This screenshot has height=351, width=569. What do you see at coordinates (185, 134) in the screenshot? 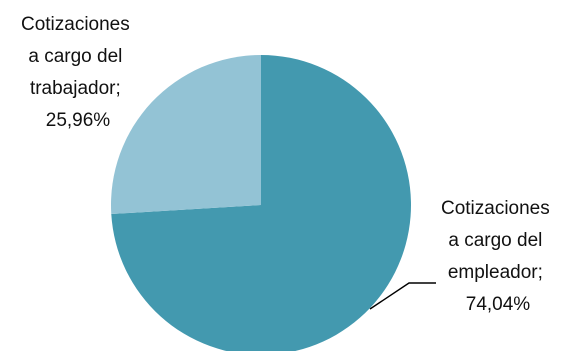
I see `pie-slice-trabajador` at bounding box center [185, 134].